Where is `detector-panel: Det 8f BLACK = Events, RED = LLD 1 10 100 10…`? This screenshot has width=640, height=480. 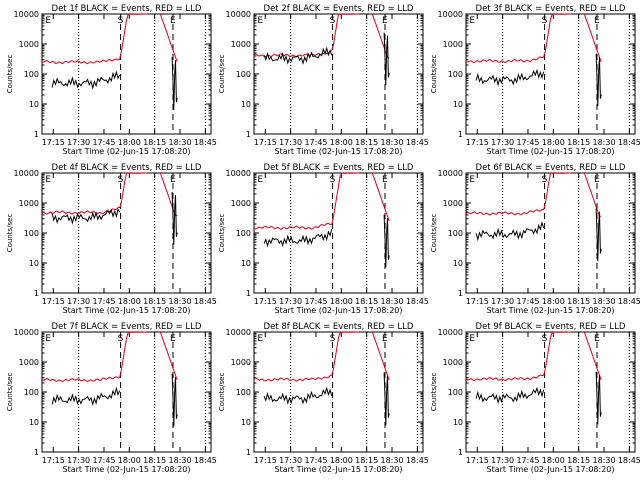
detector-panel: Det 8f BLACK = Events, RED = LLD 1 10 100 10… is located at coordinates (323, 398).